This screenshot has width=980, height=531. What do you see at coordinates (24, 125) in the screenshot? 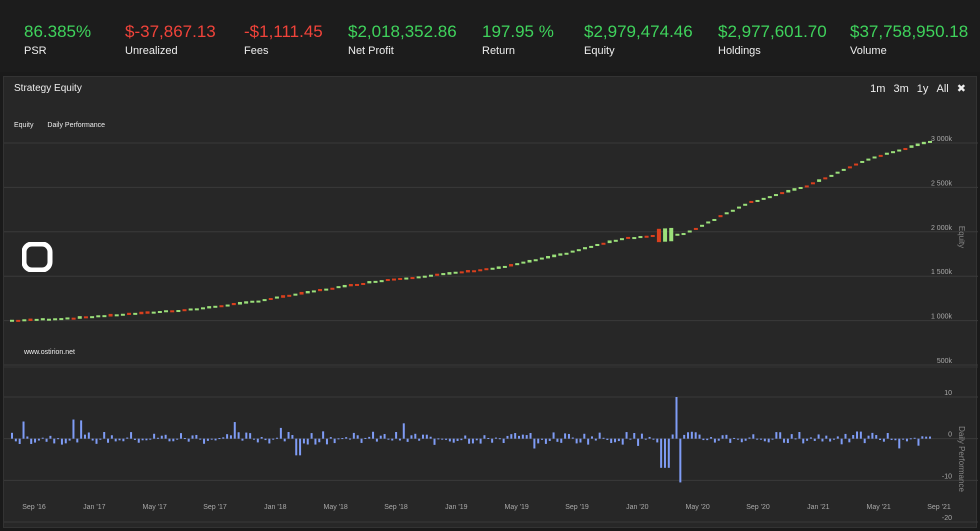
I see `legend-equity: Equity` at bounding box center [24, 125].